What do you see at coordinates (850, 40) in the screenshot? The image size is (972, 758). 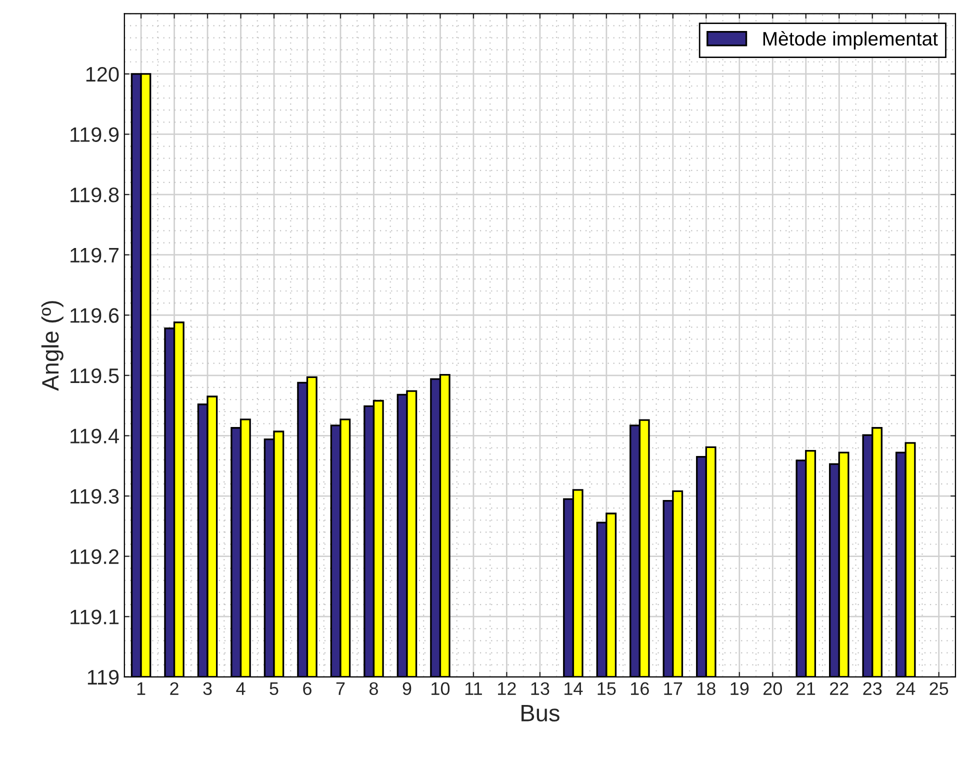 I see `legend-label: Mètode implementat` at bounding box center [850, 40].